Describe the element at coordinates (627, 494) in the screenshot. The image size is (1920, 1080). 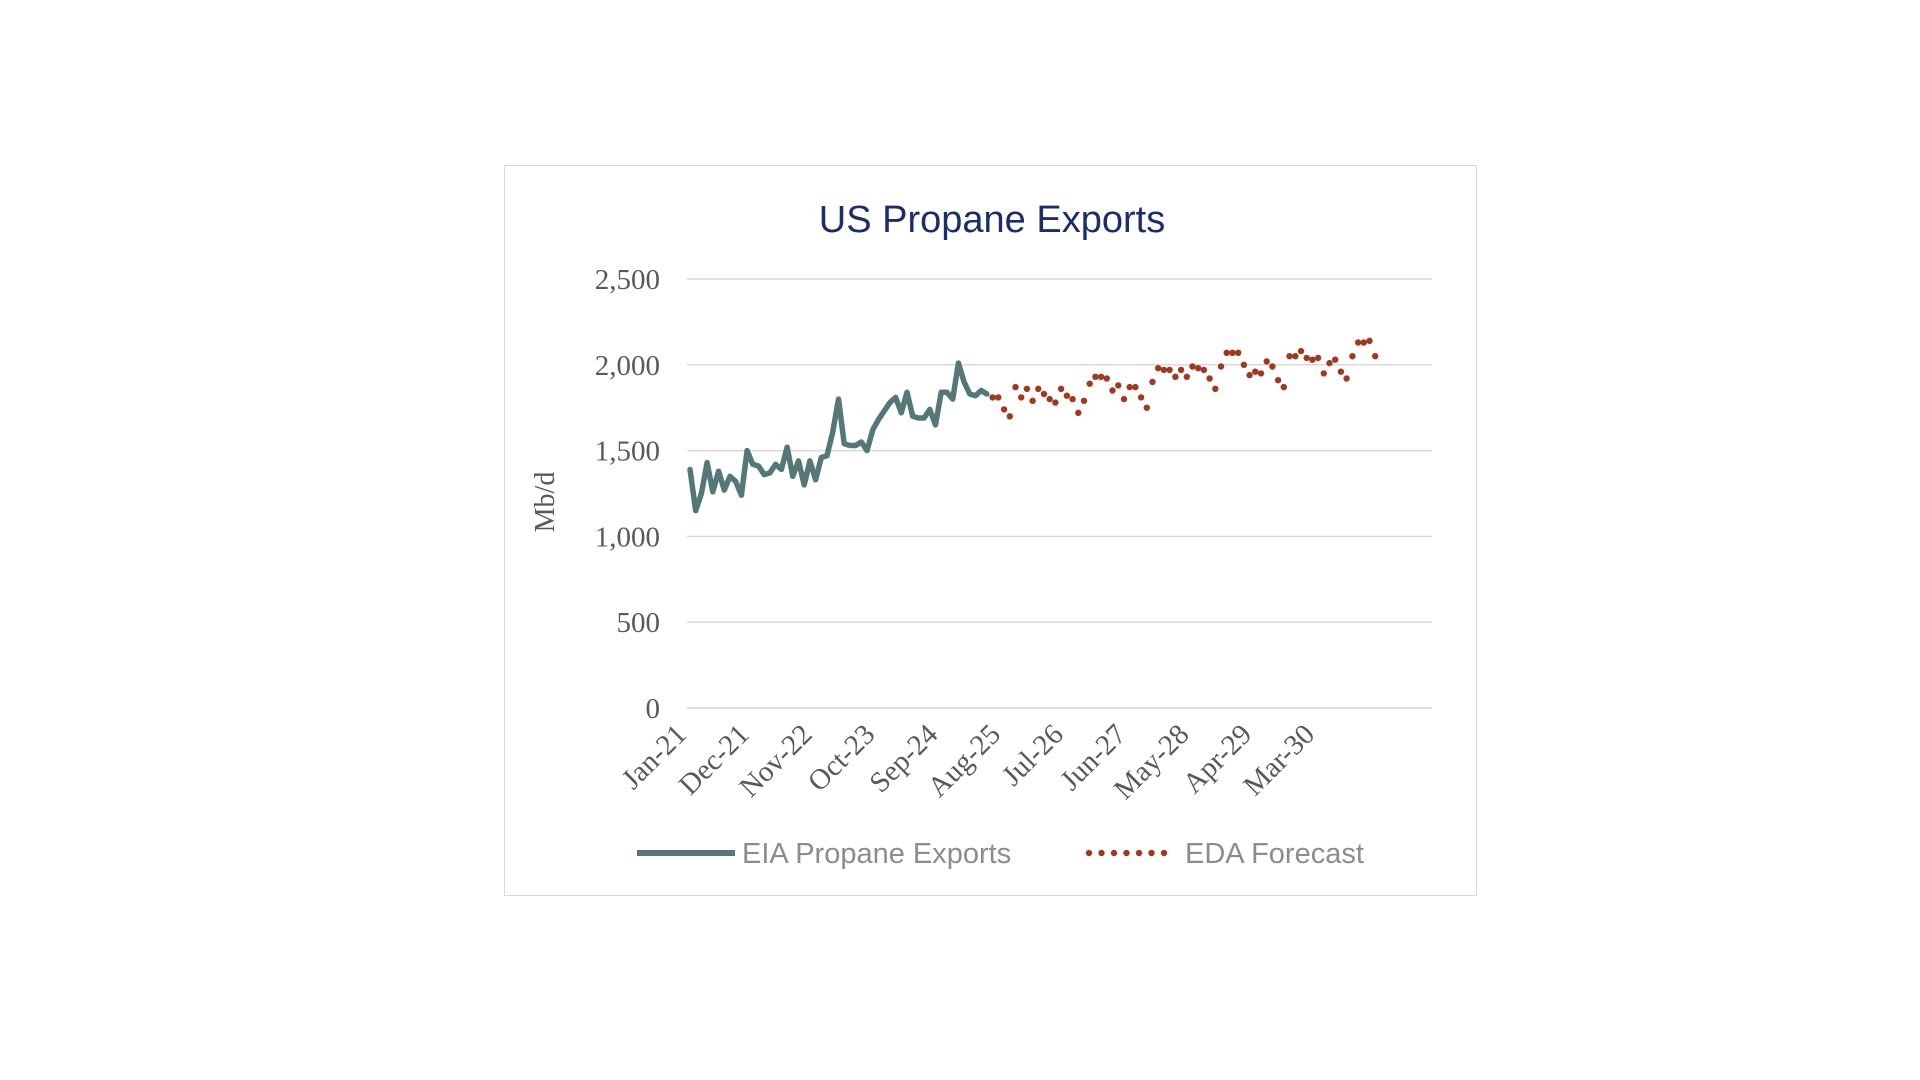
I see `y-axis-ticks: 0 500 1,000 1,500 2,000 2,500` at that location.